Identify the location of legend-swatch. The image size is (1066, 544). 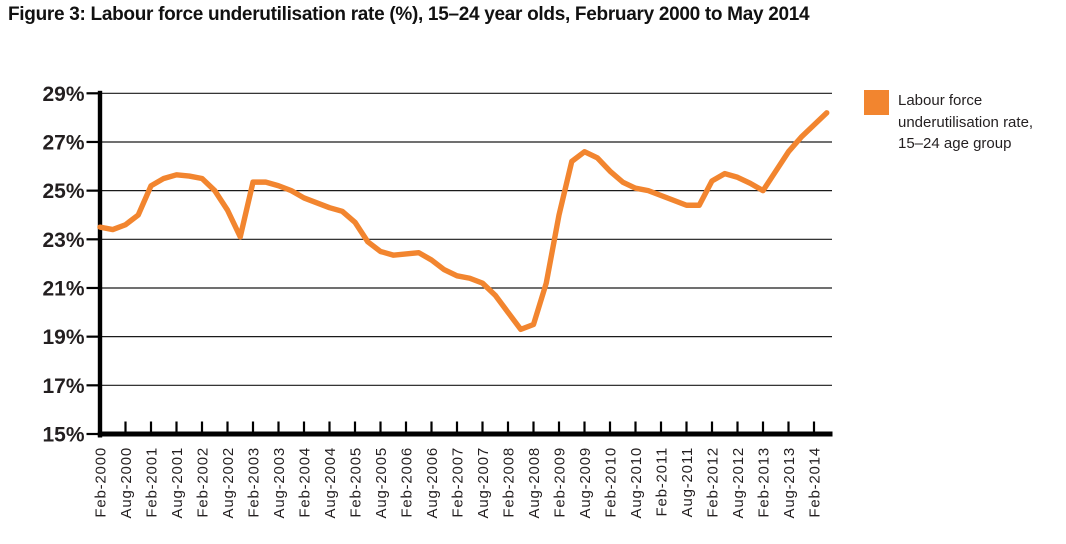
(876, 102).